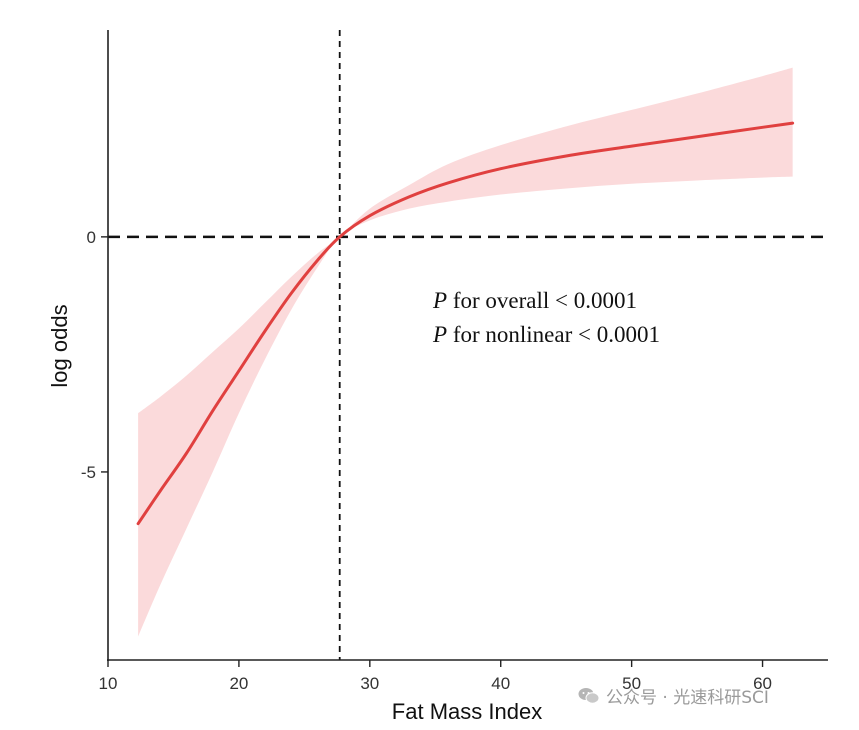 This screenshot has width=859, height=730. What do you see at coordinates (91, 237) in the screenshot?
I see `y-tick-label: 0` at bounding box center [91, 237].